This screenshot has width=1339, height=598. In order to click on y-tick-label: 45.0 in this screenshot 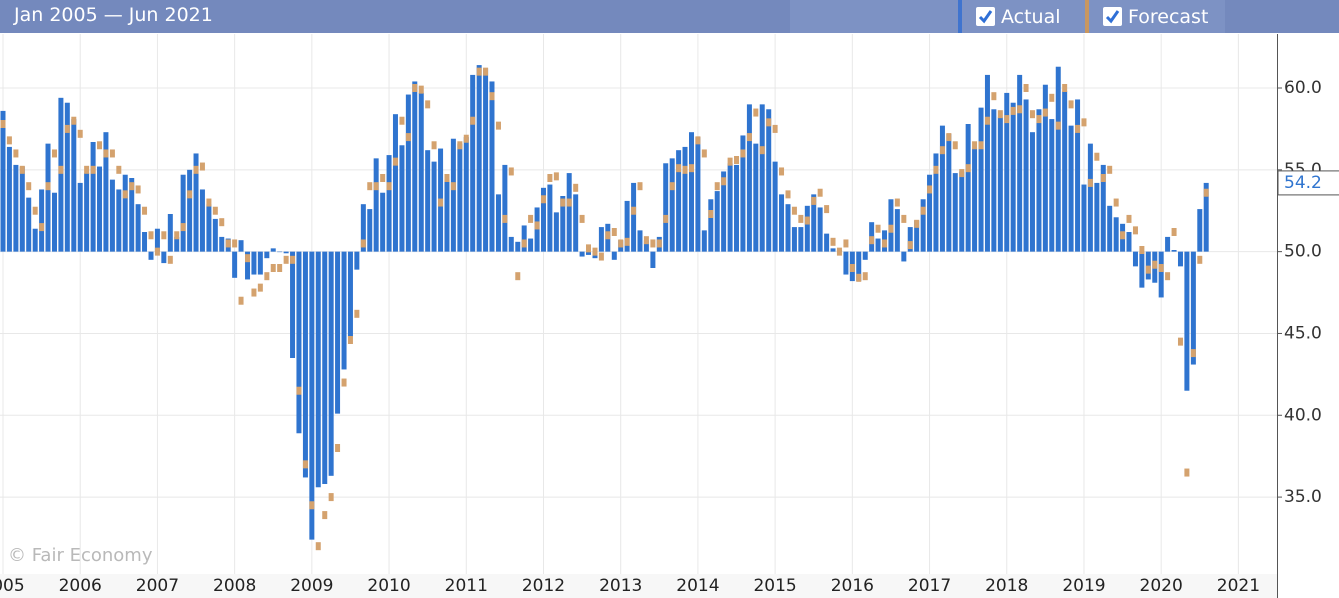, I will do `click(1303, 333)`.